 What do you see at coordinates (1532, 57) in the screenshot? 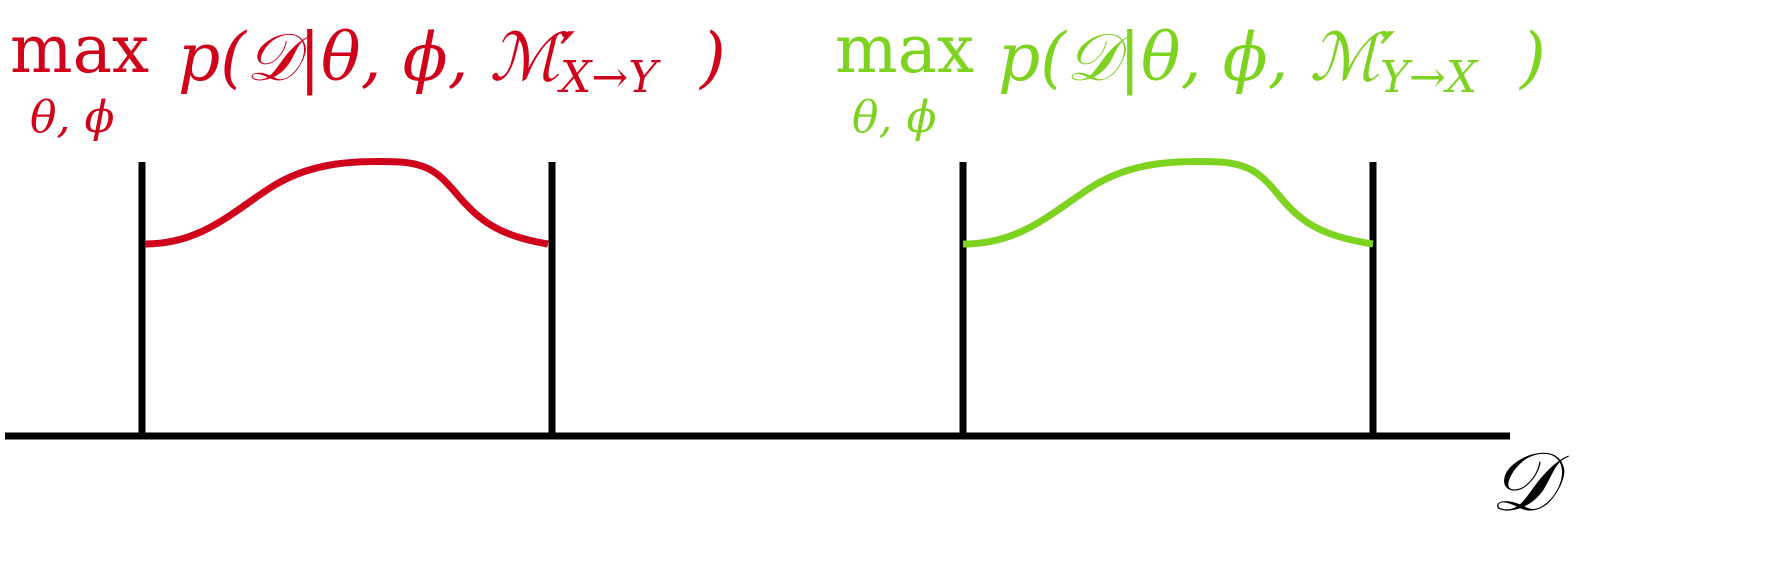
I see `right-close-paren: )` at bounding box center [1532, 57].